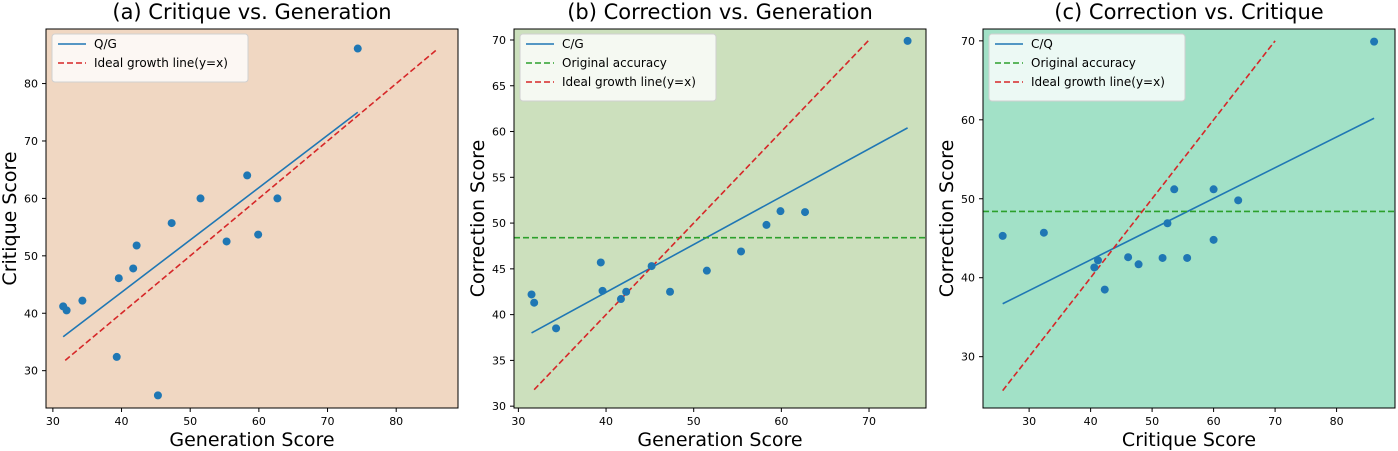 The width and height of the screenshot is (1398, 451). What do you see at coordinates (1189, 440) in the screenshot?
I see `x-axis-label: Critique Score` at bounding box center [1189, 440].